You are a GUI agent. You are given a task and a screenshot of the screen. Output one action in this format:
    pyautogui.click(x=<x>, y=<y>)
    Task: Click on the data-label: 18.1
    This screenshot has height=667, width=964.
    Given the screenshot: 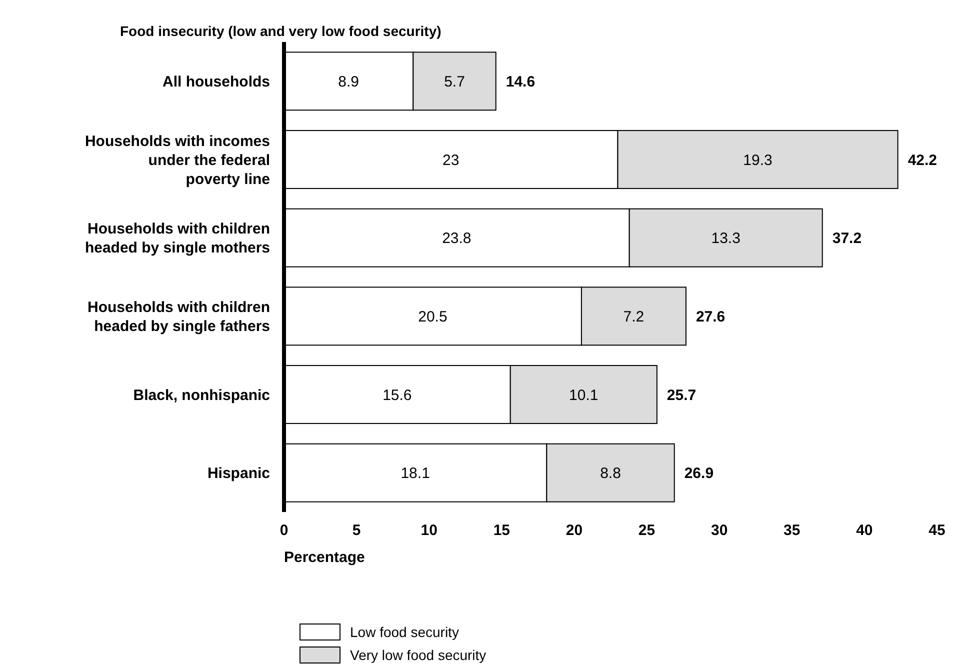 What is the action you would take?
    pyautogui.click(x=415, y=473)
    